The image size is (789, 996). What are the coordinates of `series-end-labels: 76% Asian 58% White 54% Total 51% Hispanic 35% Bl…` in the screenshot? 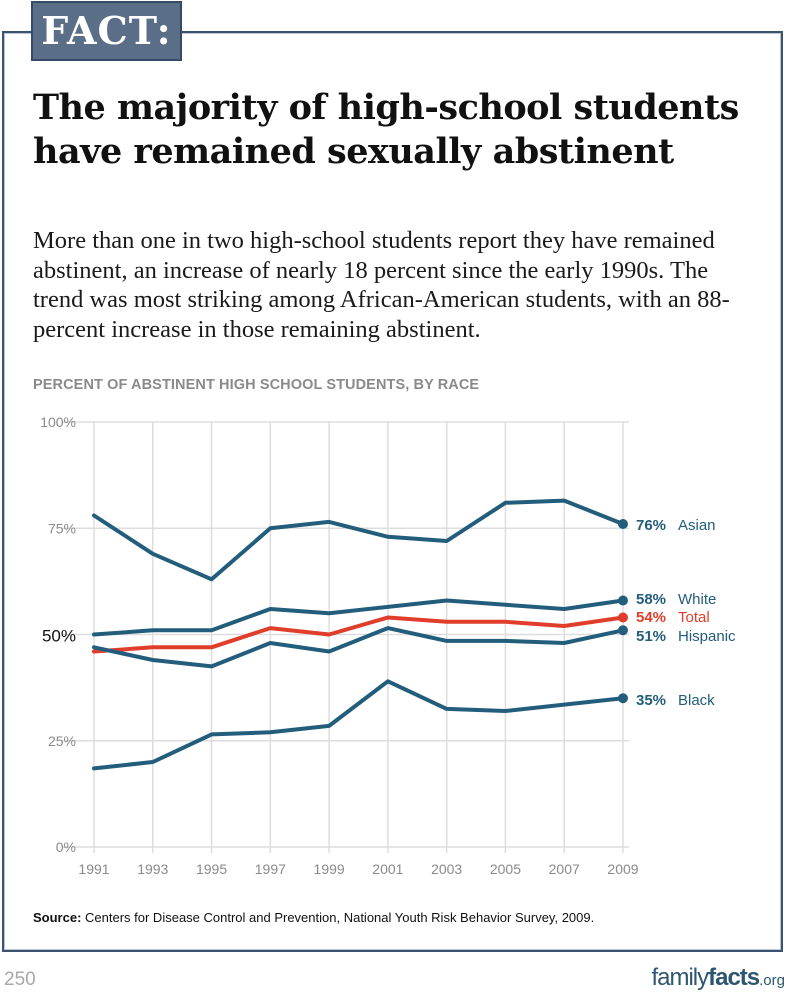 It's located at (686, 613).